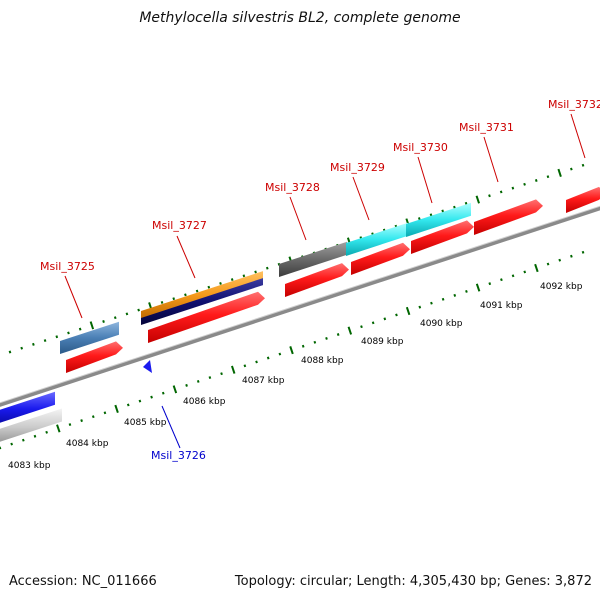  What do you see at coordinates (561, 287) in the screenshot?
I see `kbp-tick-label: 4092 kbp` at bounding box center [561, 287].